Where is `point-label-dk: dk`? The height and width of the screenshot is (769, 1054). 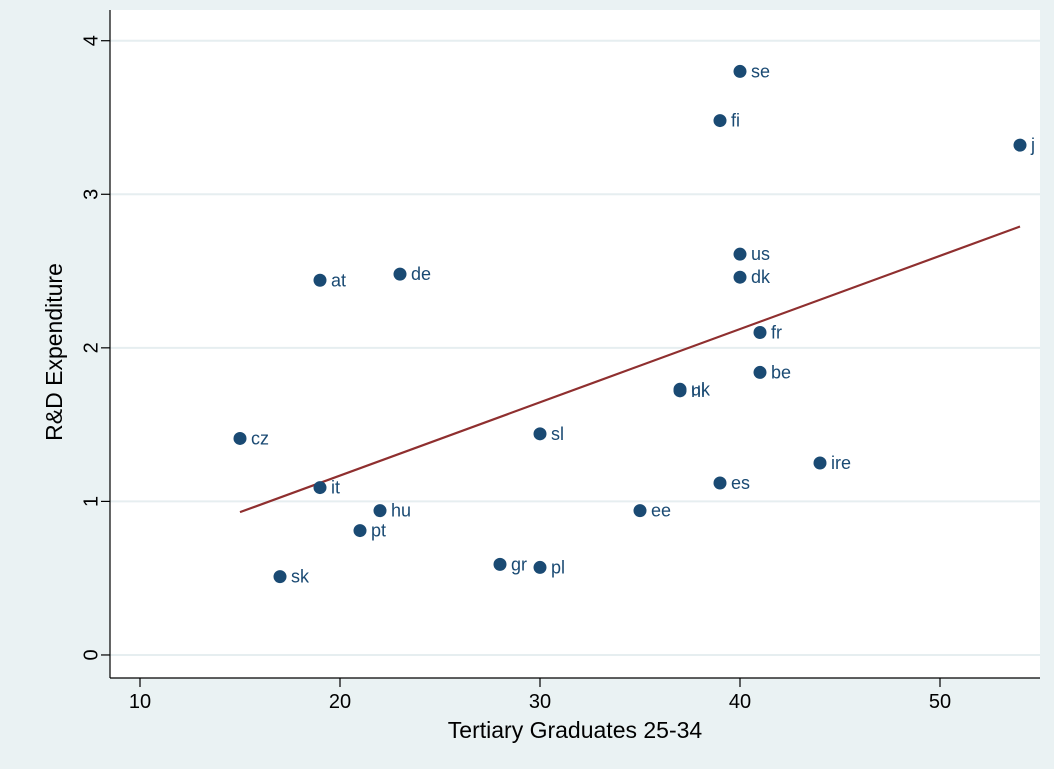
point-label-dk: dk is located at coordinates (761, 277).